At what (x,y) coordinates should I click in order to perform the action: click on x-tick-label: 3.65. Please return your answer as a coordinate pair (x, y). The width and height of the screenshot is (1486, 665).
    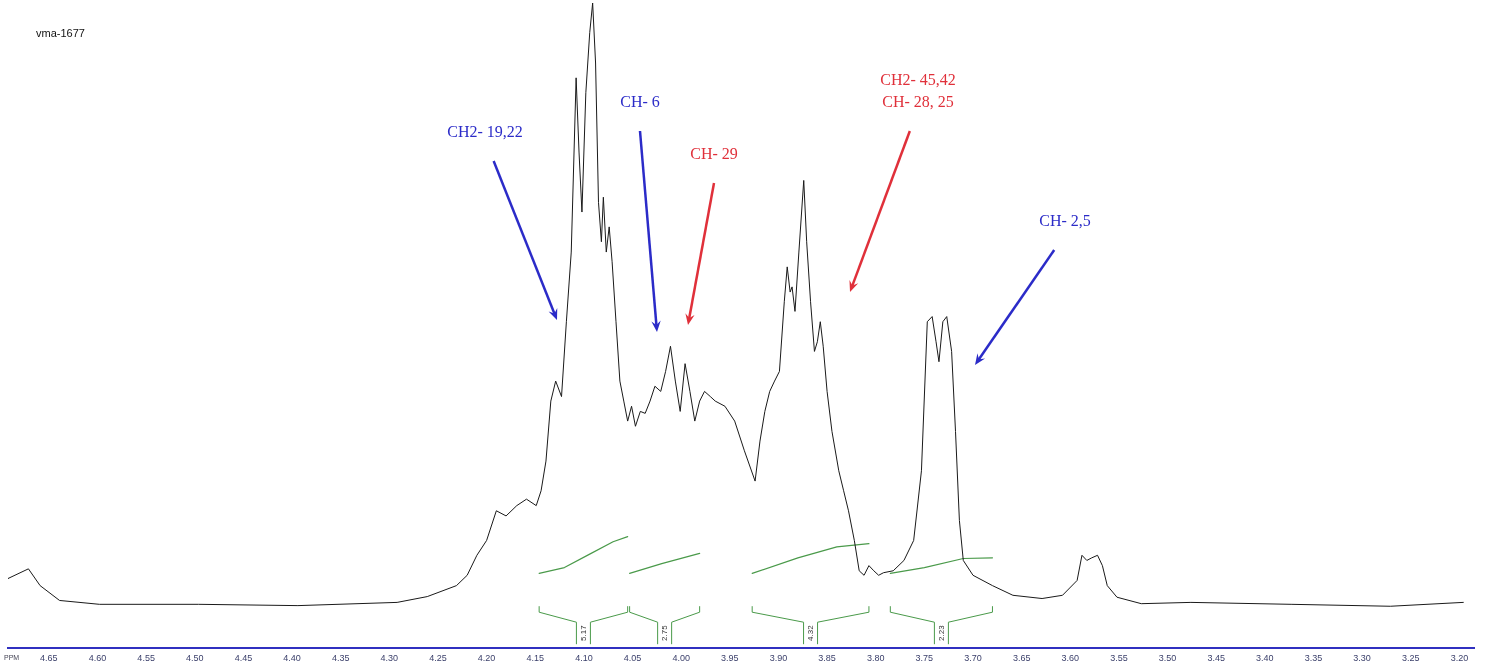
    Looking at the image, I should click on (1021, 658).